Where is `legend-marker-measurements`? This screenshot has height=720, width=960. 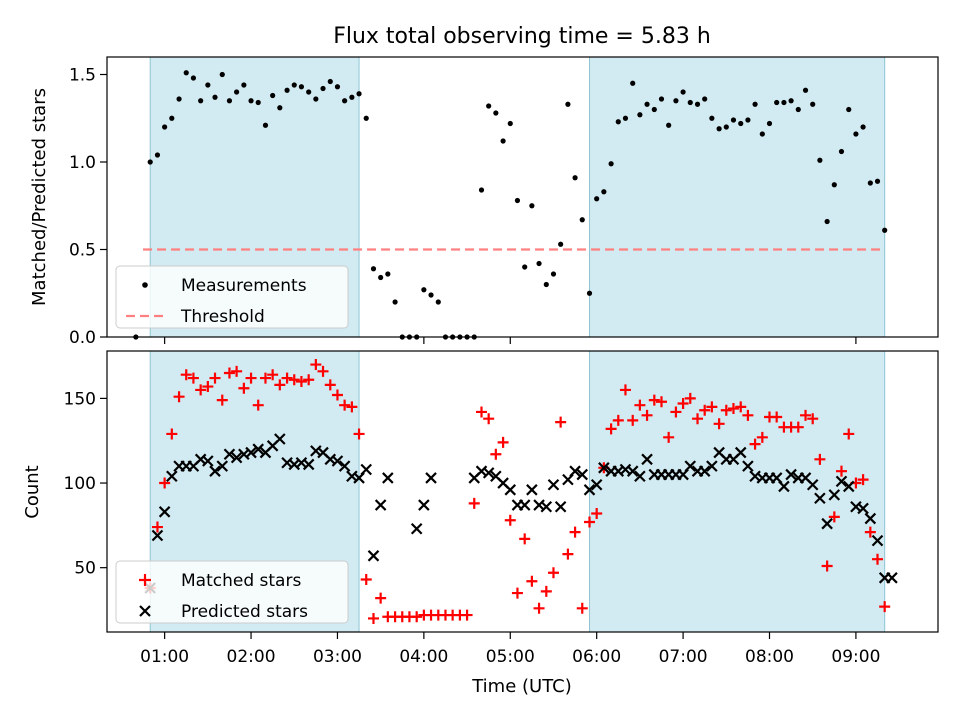
legend-marker-measurements is located at coordinates (145, 285).